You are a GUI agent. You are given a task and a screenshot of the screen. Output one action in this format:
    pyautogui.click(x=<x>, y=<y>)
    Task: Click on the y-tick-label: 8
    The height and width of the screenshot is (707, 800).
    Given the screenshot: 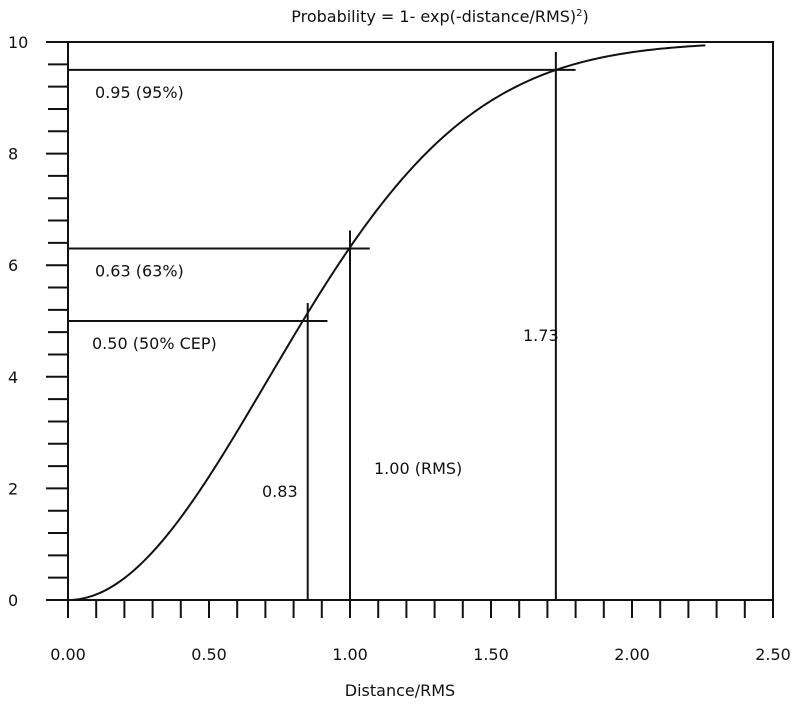 What is the action you would take?
    pyautogui.click(x=13, y=154)
    